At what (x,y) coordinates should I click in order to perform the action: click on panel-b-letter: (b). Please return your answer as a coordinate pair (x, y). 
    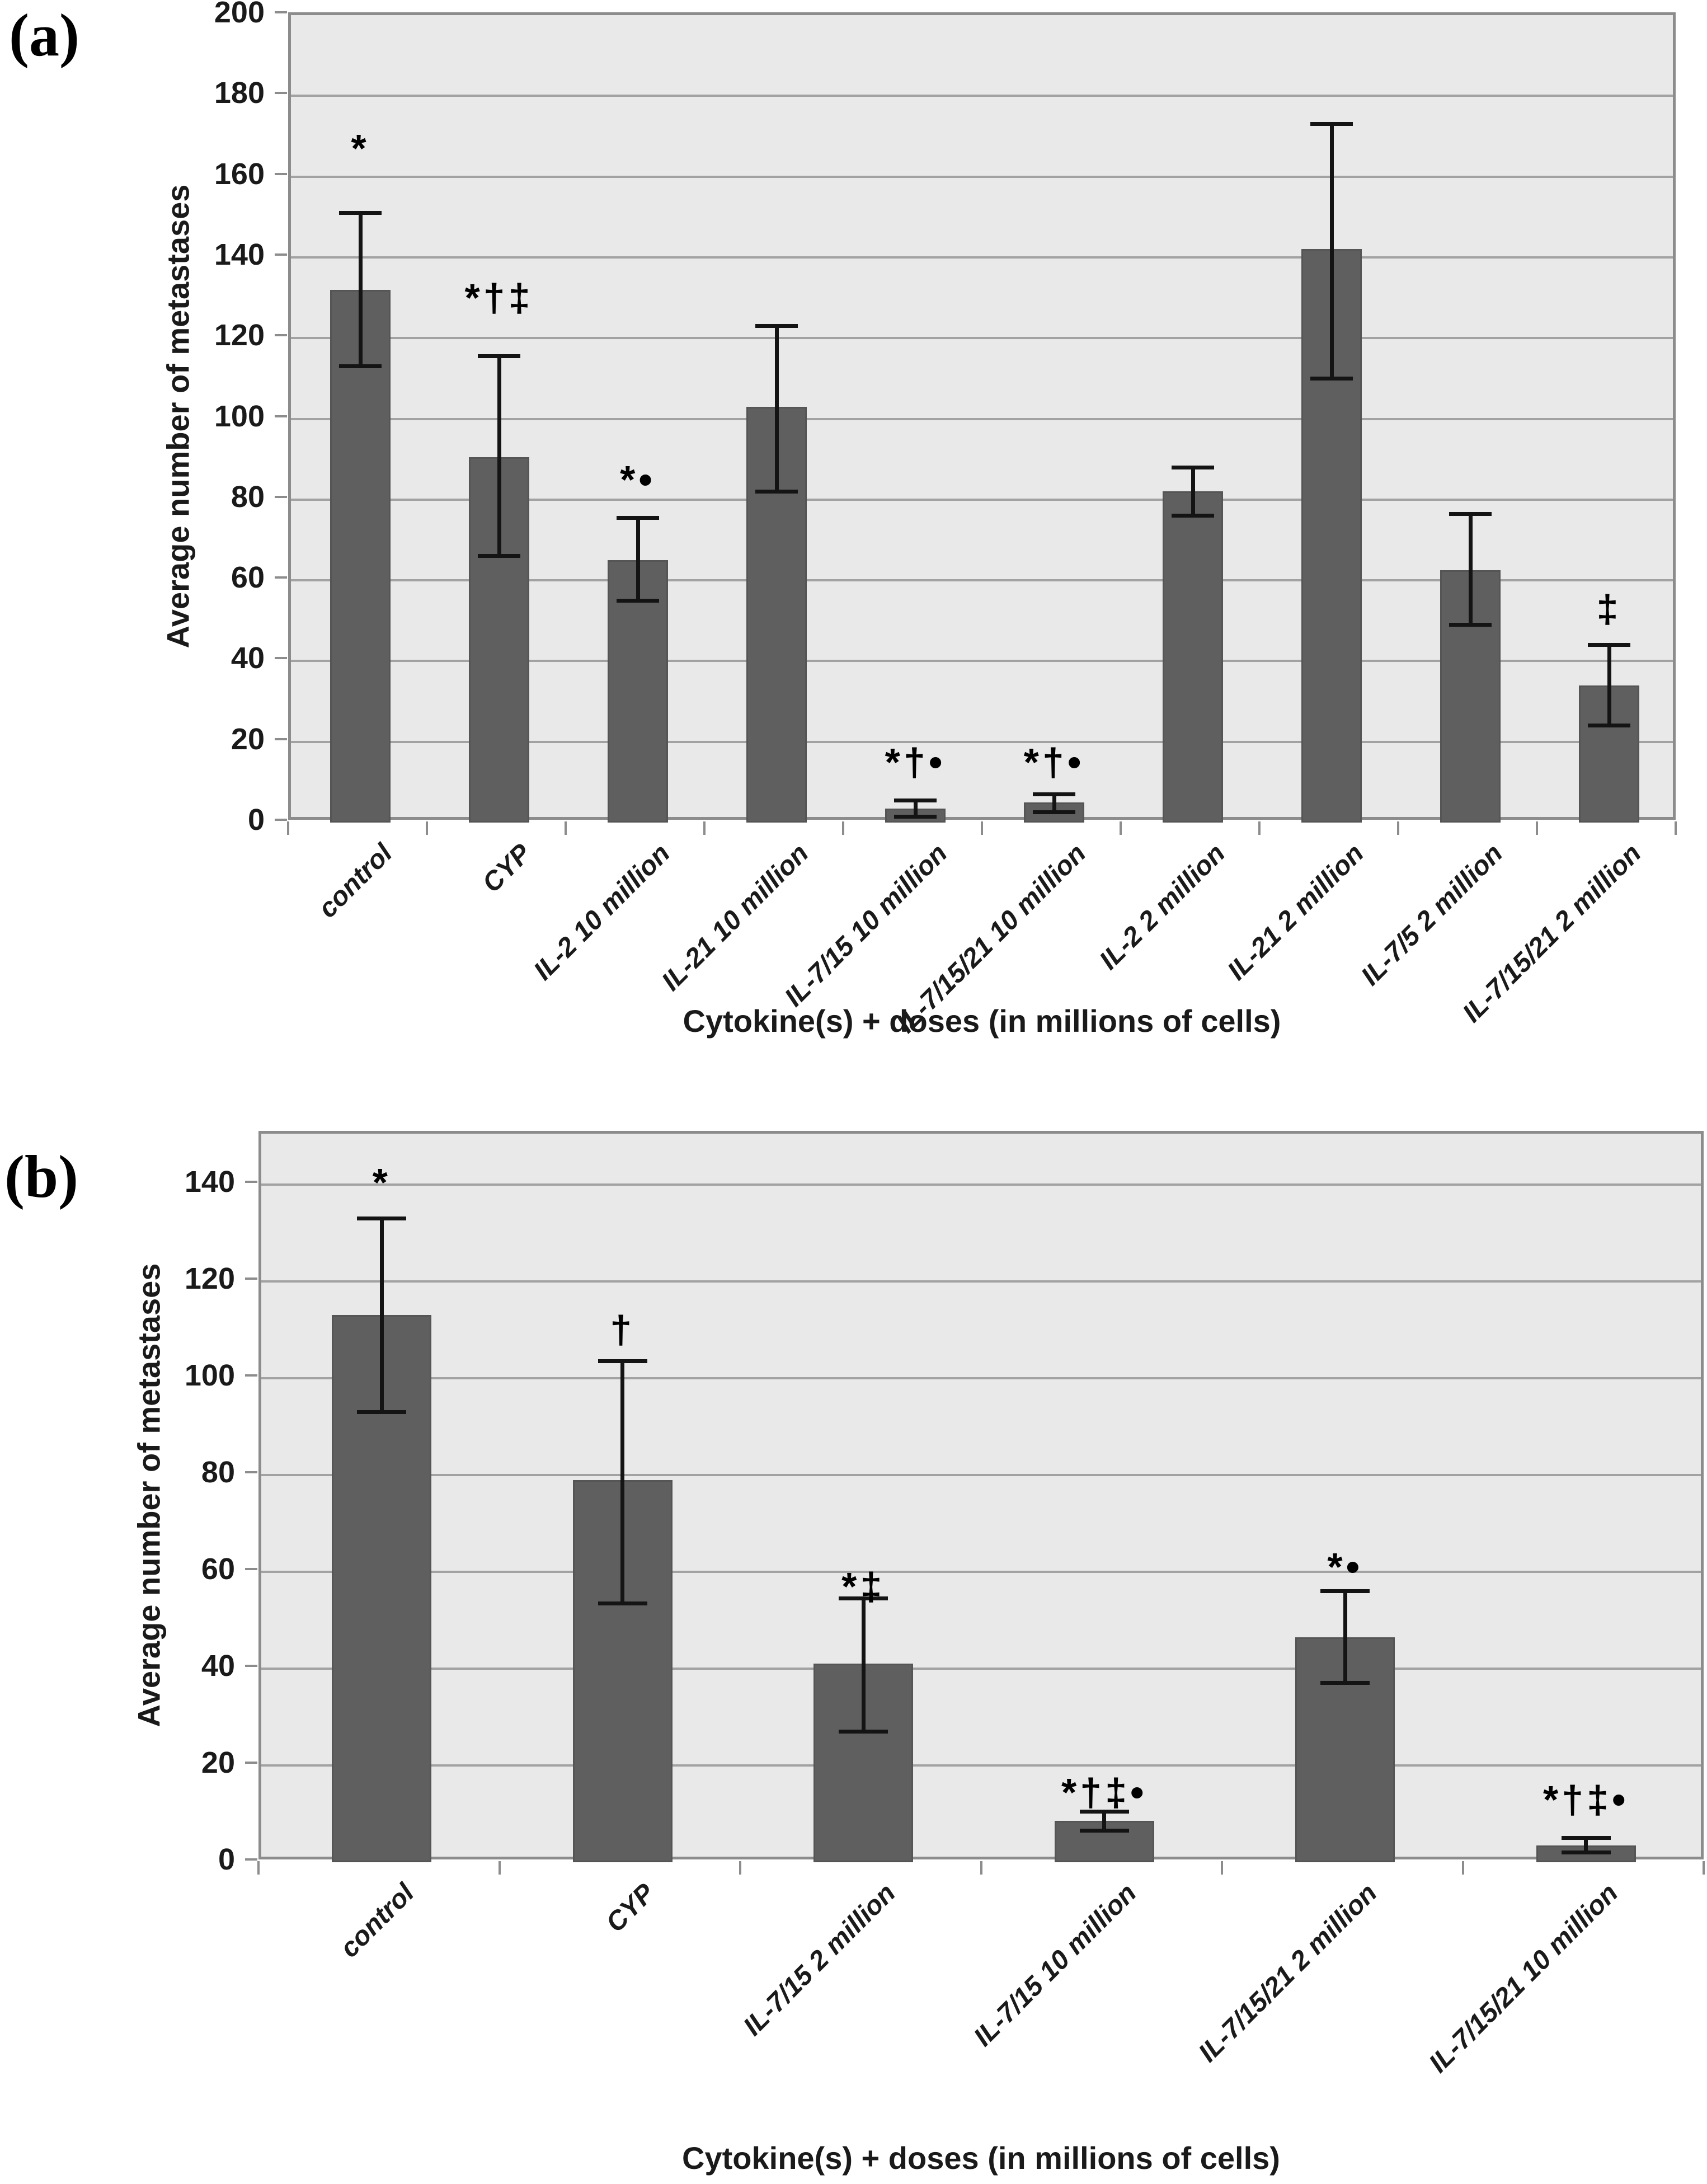
    Looking at the image, I should click on (41, 1177).